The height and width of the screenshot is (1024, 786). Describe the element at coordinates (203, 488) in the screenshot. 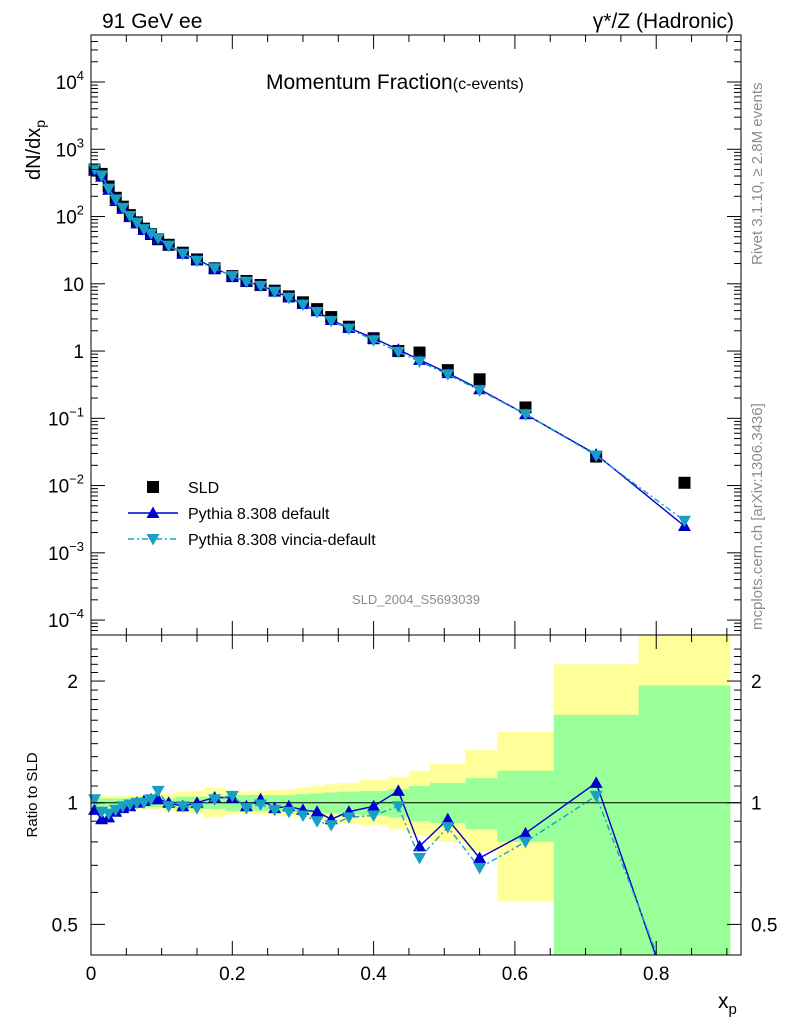

I see `legend-label: SLD` at that location.